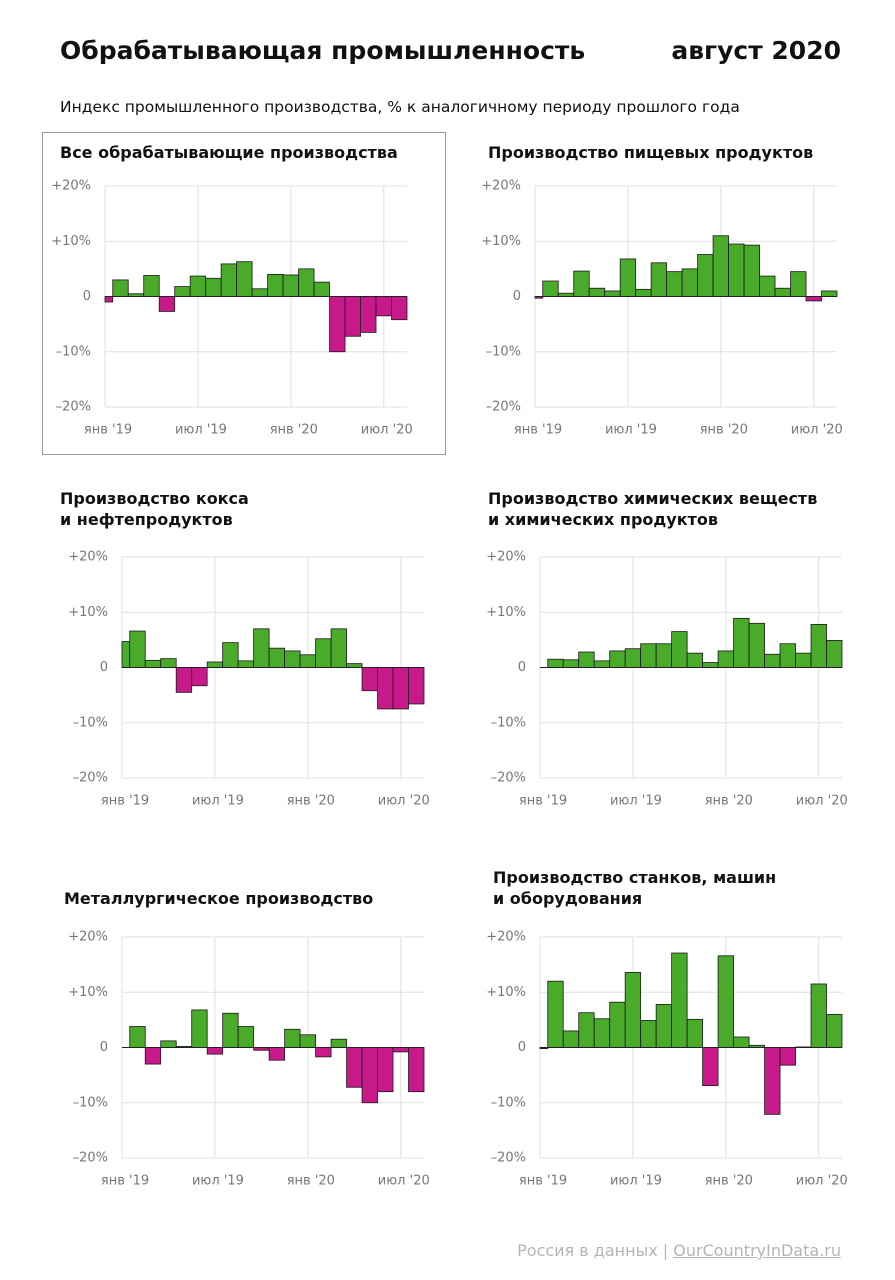  What do you see at coordinates (757, 1250) in the screenshot?
I see `link: OurCountryInData.ru` at bounding box center [757, 1250].